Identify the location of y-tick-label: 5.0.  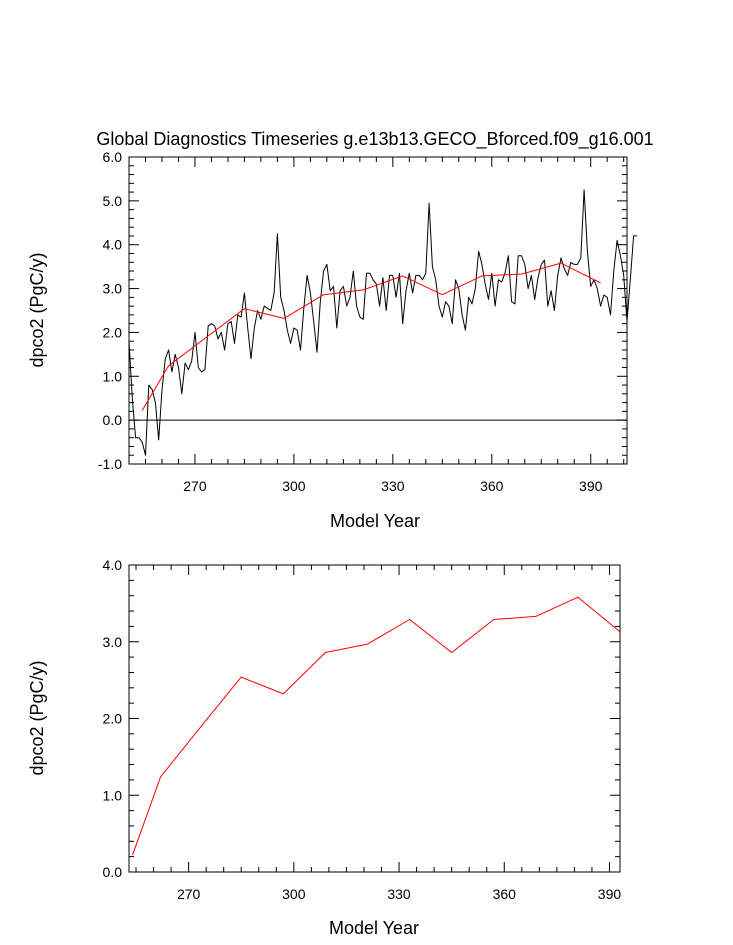
(113, 201).